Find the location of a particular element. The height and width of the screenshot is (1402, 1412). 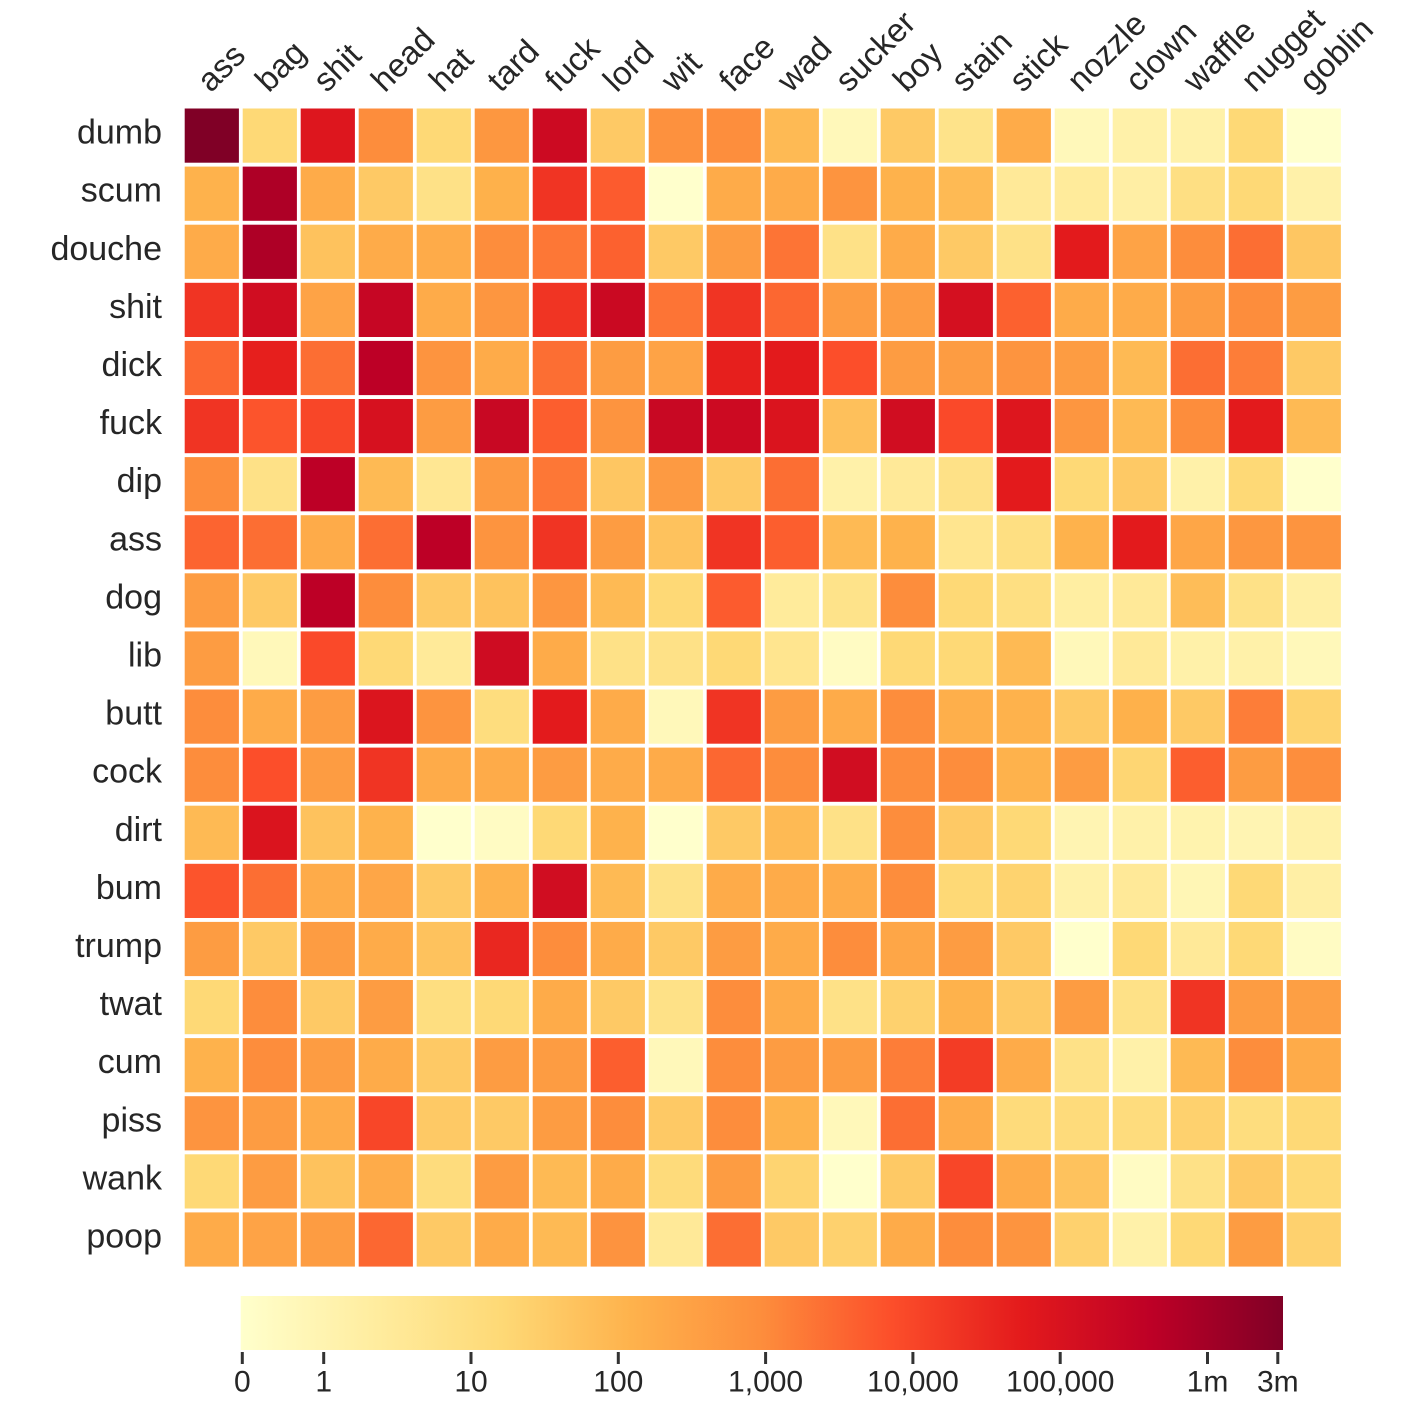

svg-text: 1 is located at coordinates (323, 1382).